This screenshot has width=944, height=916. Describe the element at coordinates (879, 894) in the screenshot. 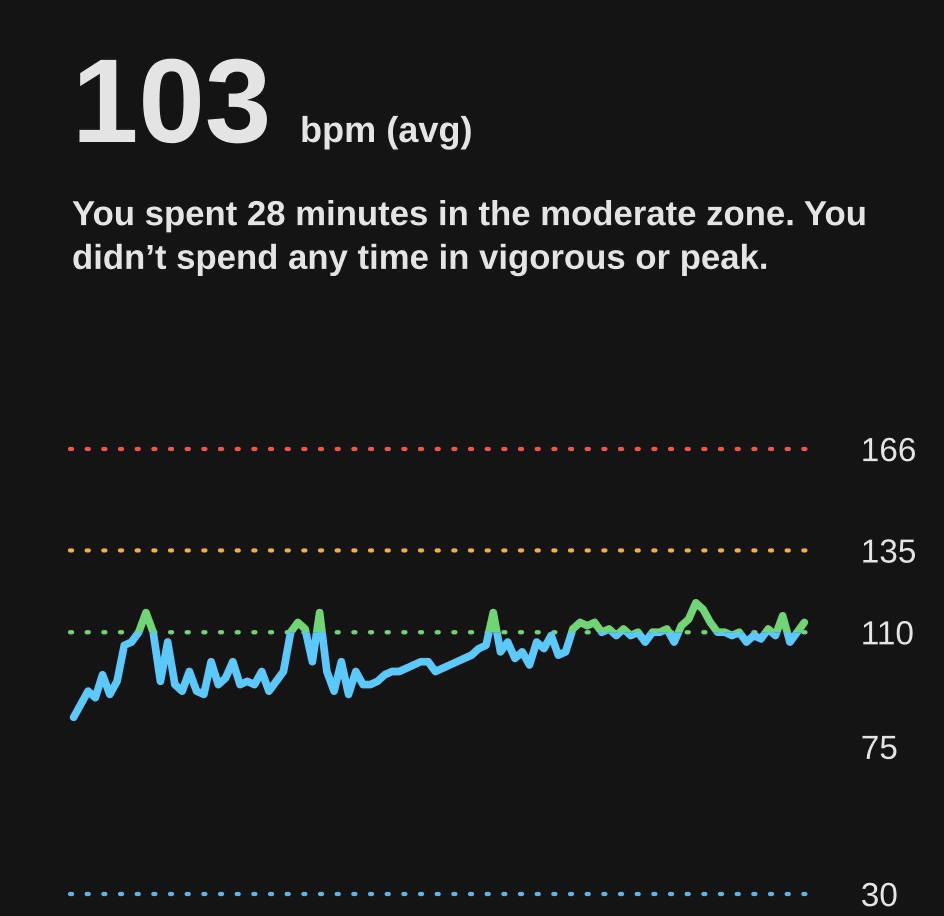

I see `y-tick-label: 30` at that location.